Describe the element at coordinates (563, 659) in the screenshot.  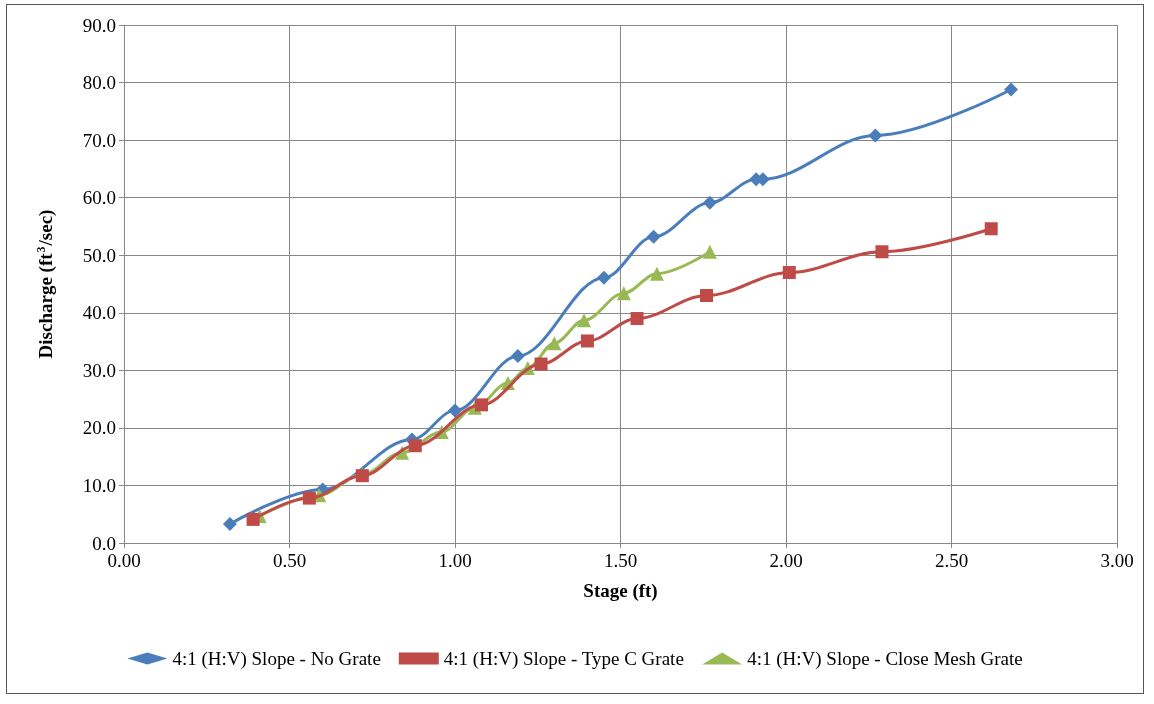
I see `legend-label: 4:1 (H:V) Slope - Type C Grate` at that location.